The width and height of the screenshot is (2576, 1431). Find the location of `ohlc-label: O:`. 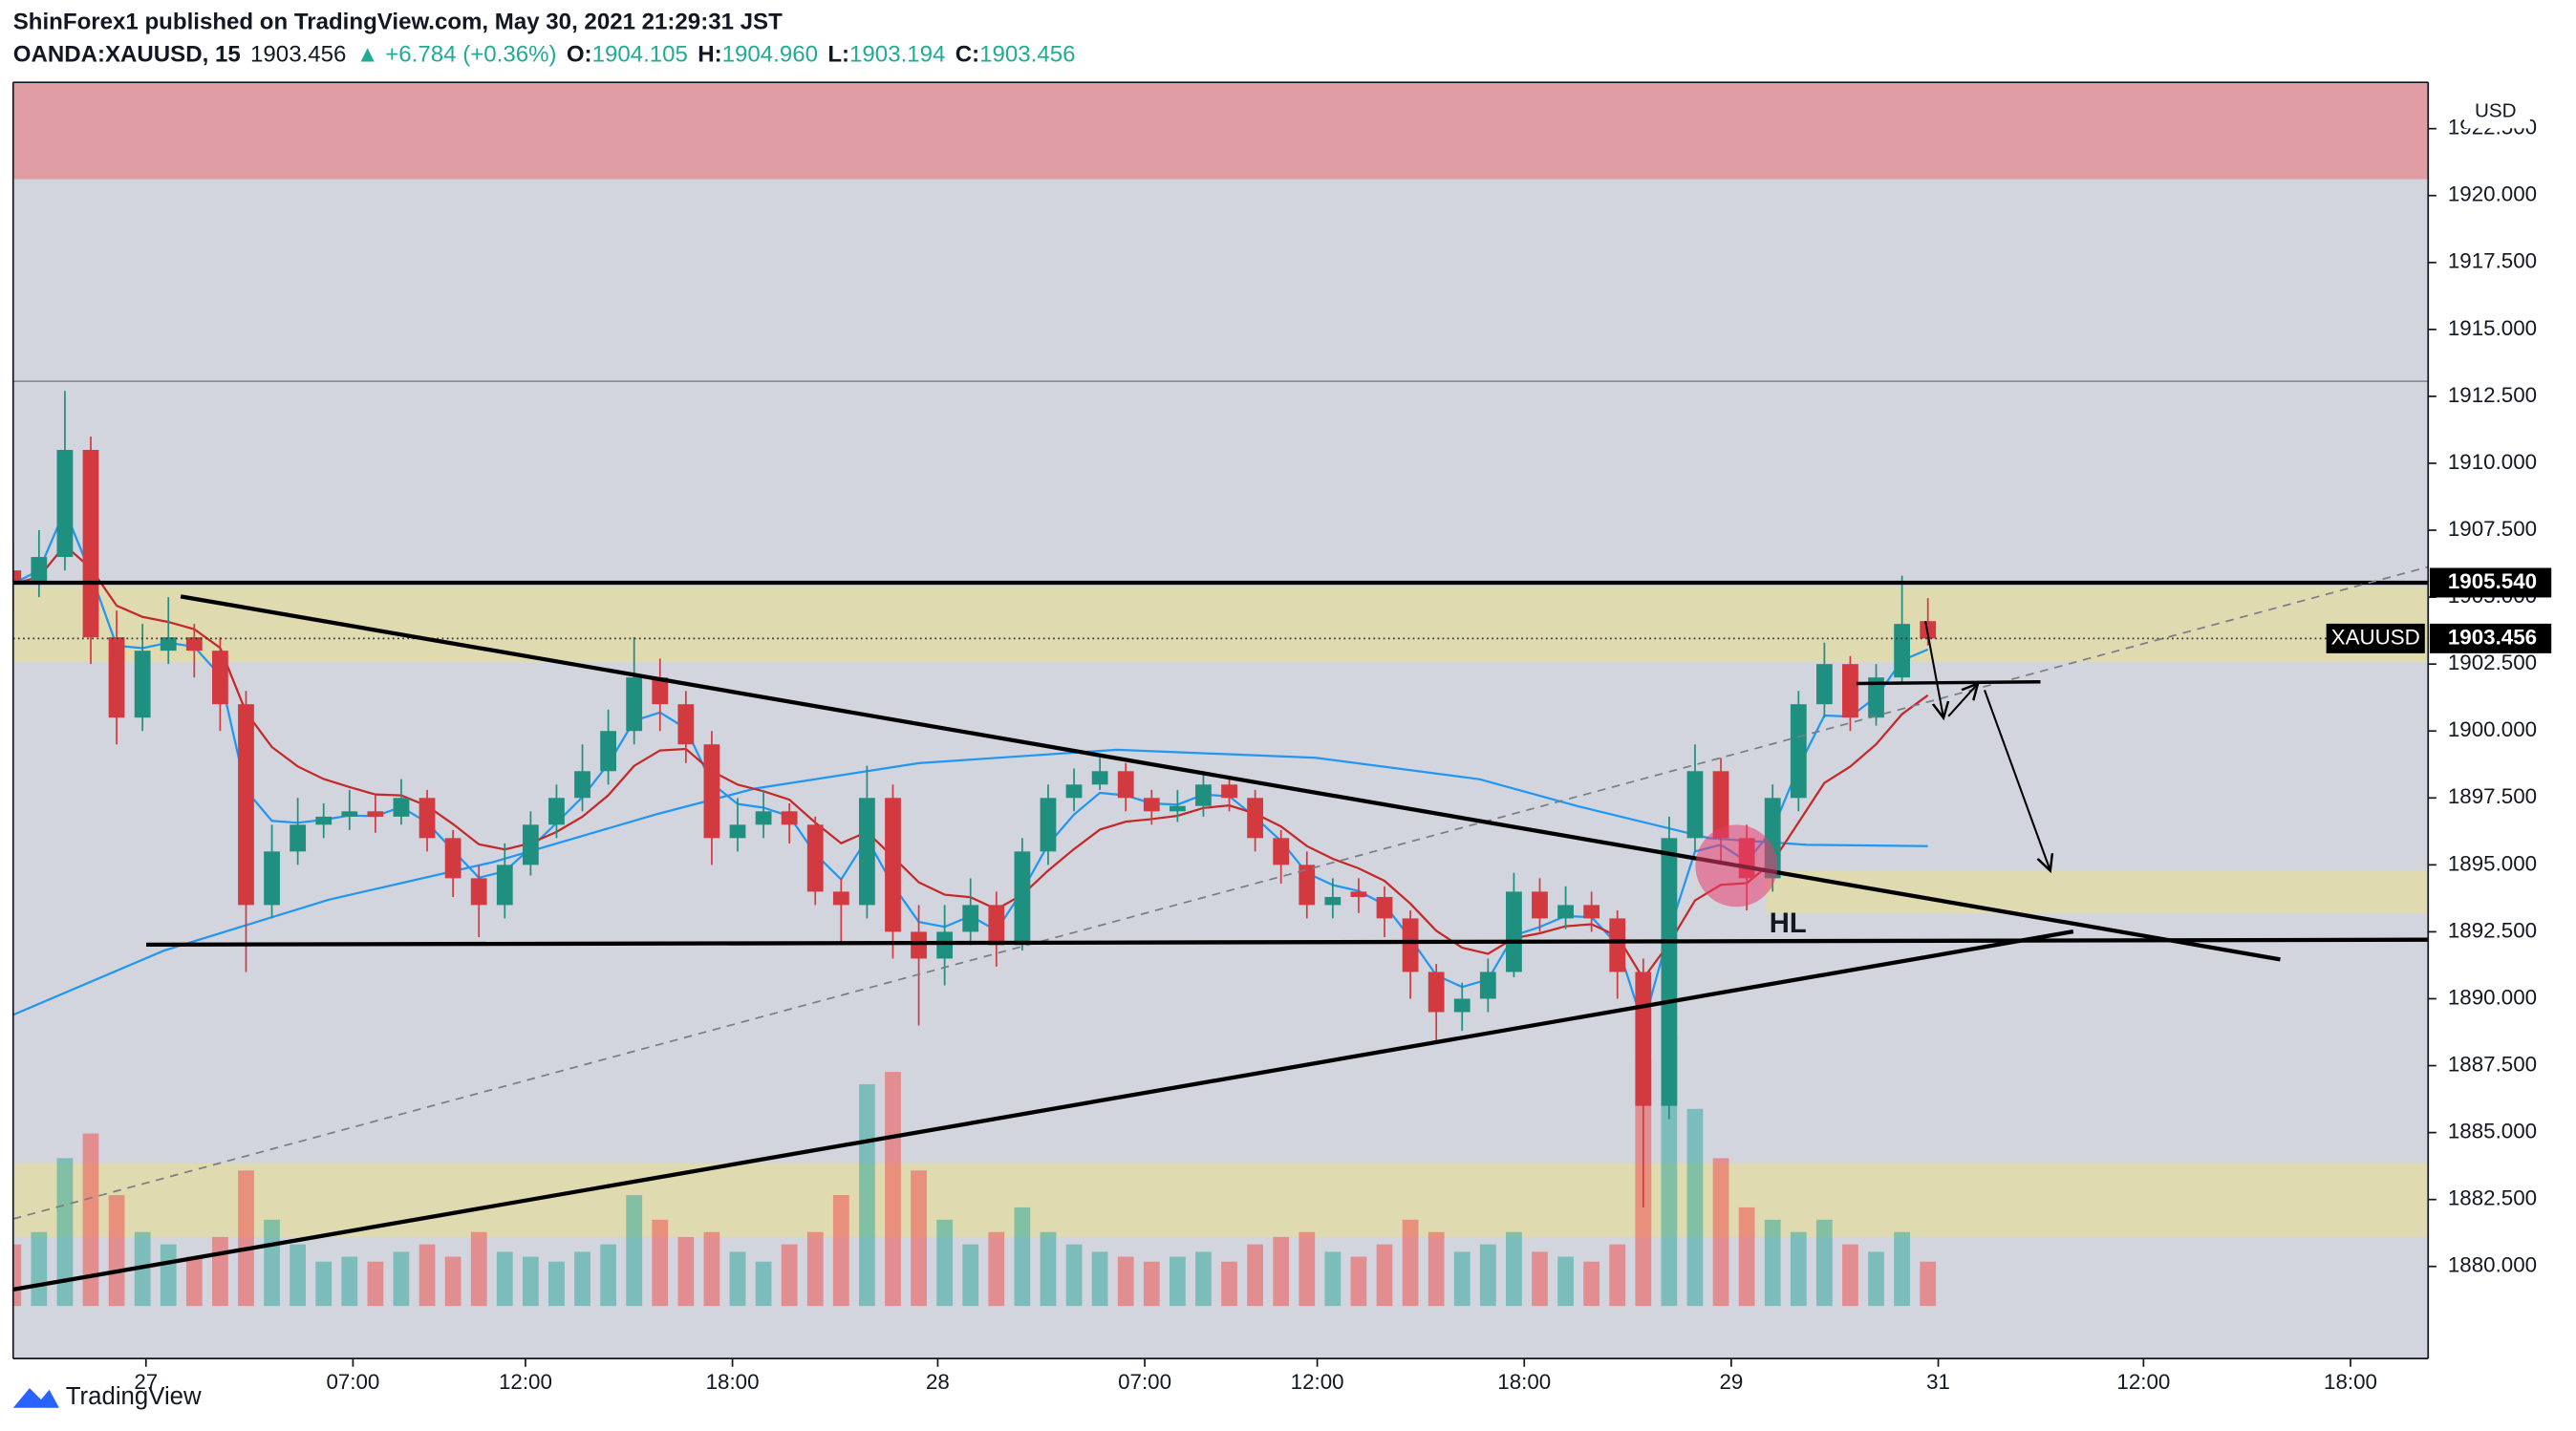

ohlc-label: O: is located at coordinates (579, 55).